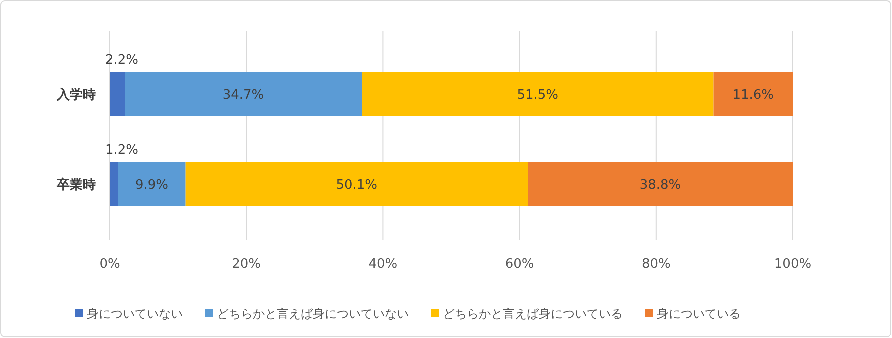 Image resolution: width=892 pixels, height=338 pixels. I want to click on legend-label: どちらかと言えば身についている, so click(533, 314).